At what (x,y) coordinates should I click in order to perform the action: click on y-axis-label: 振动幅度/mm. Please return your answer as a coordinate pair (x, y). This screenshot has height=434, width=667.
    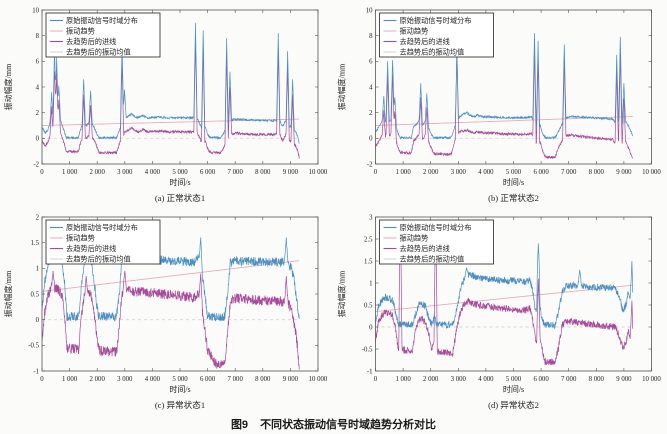
    Looking at the image, I should click on (8, 86).